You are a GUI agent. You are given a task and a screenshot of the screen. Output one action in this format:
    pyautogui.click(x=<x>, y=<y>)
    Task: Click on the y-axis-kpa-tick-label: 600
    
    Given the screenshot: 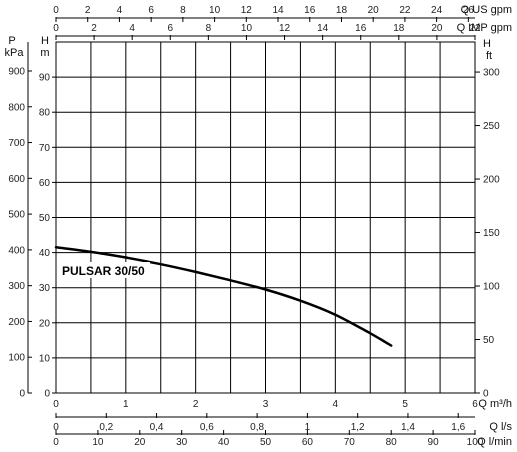 What is the action you would take?
    pyautogui.click(x=16, y=179)
    